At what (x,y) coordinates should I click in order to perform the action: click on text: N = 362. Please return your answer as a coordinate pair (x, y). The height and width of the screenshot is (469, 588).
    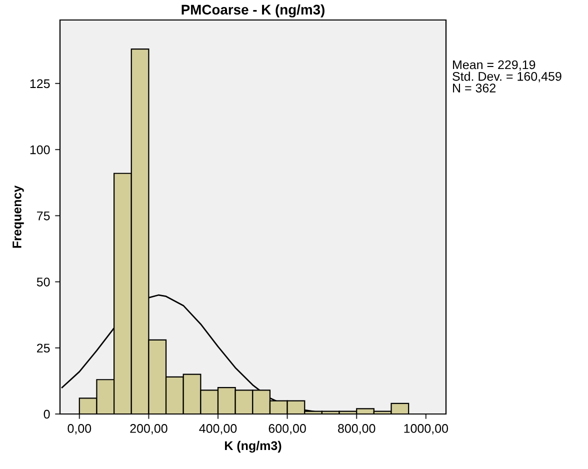
    Looking at the image, I should click on (474, 88).